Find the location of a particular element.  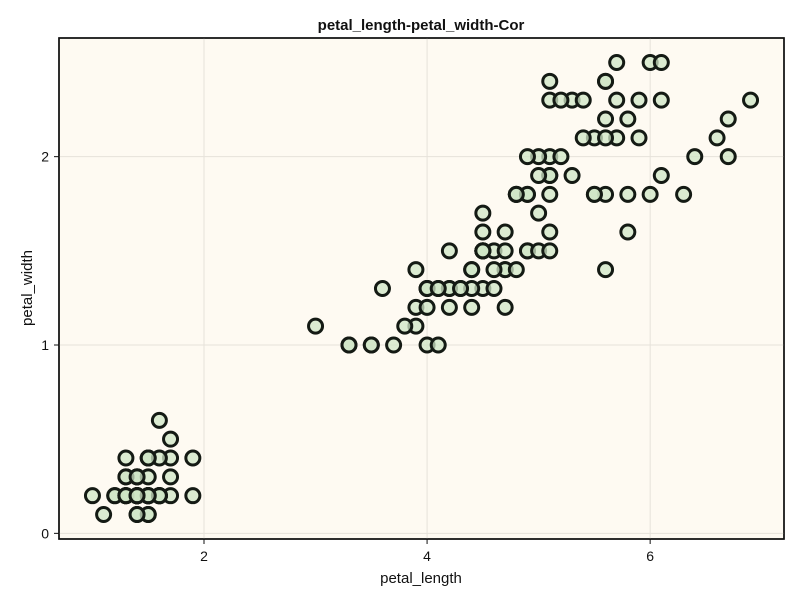

x-axis-label: petal_length is located at coordinates (421, 578).